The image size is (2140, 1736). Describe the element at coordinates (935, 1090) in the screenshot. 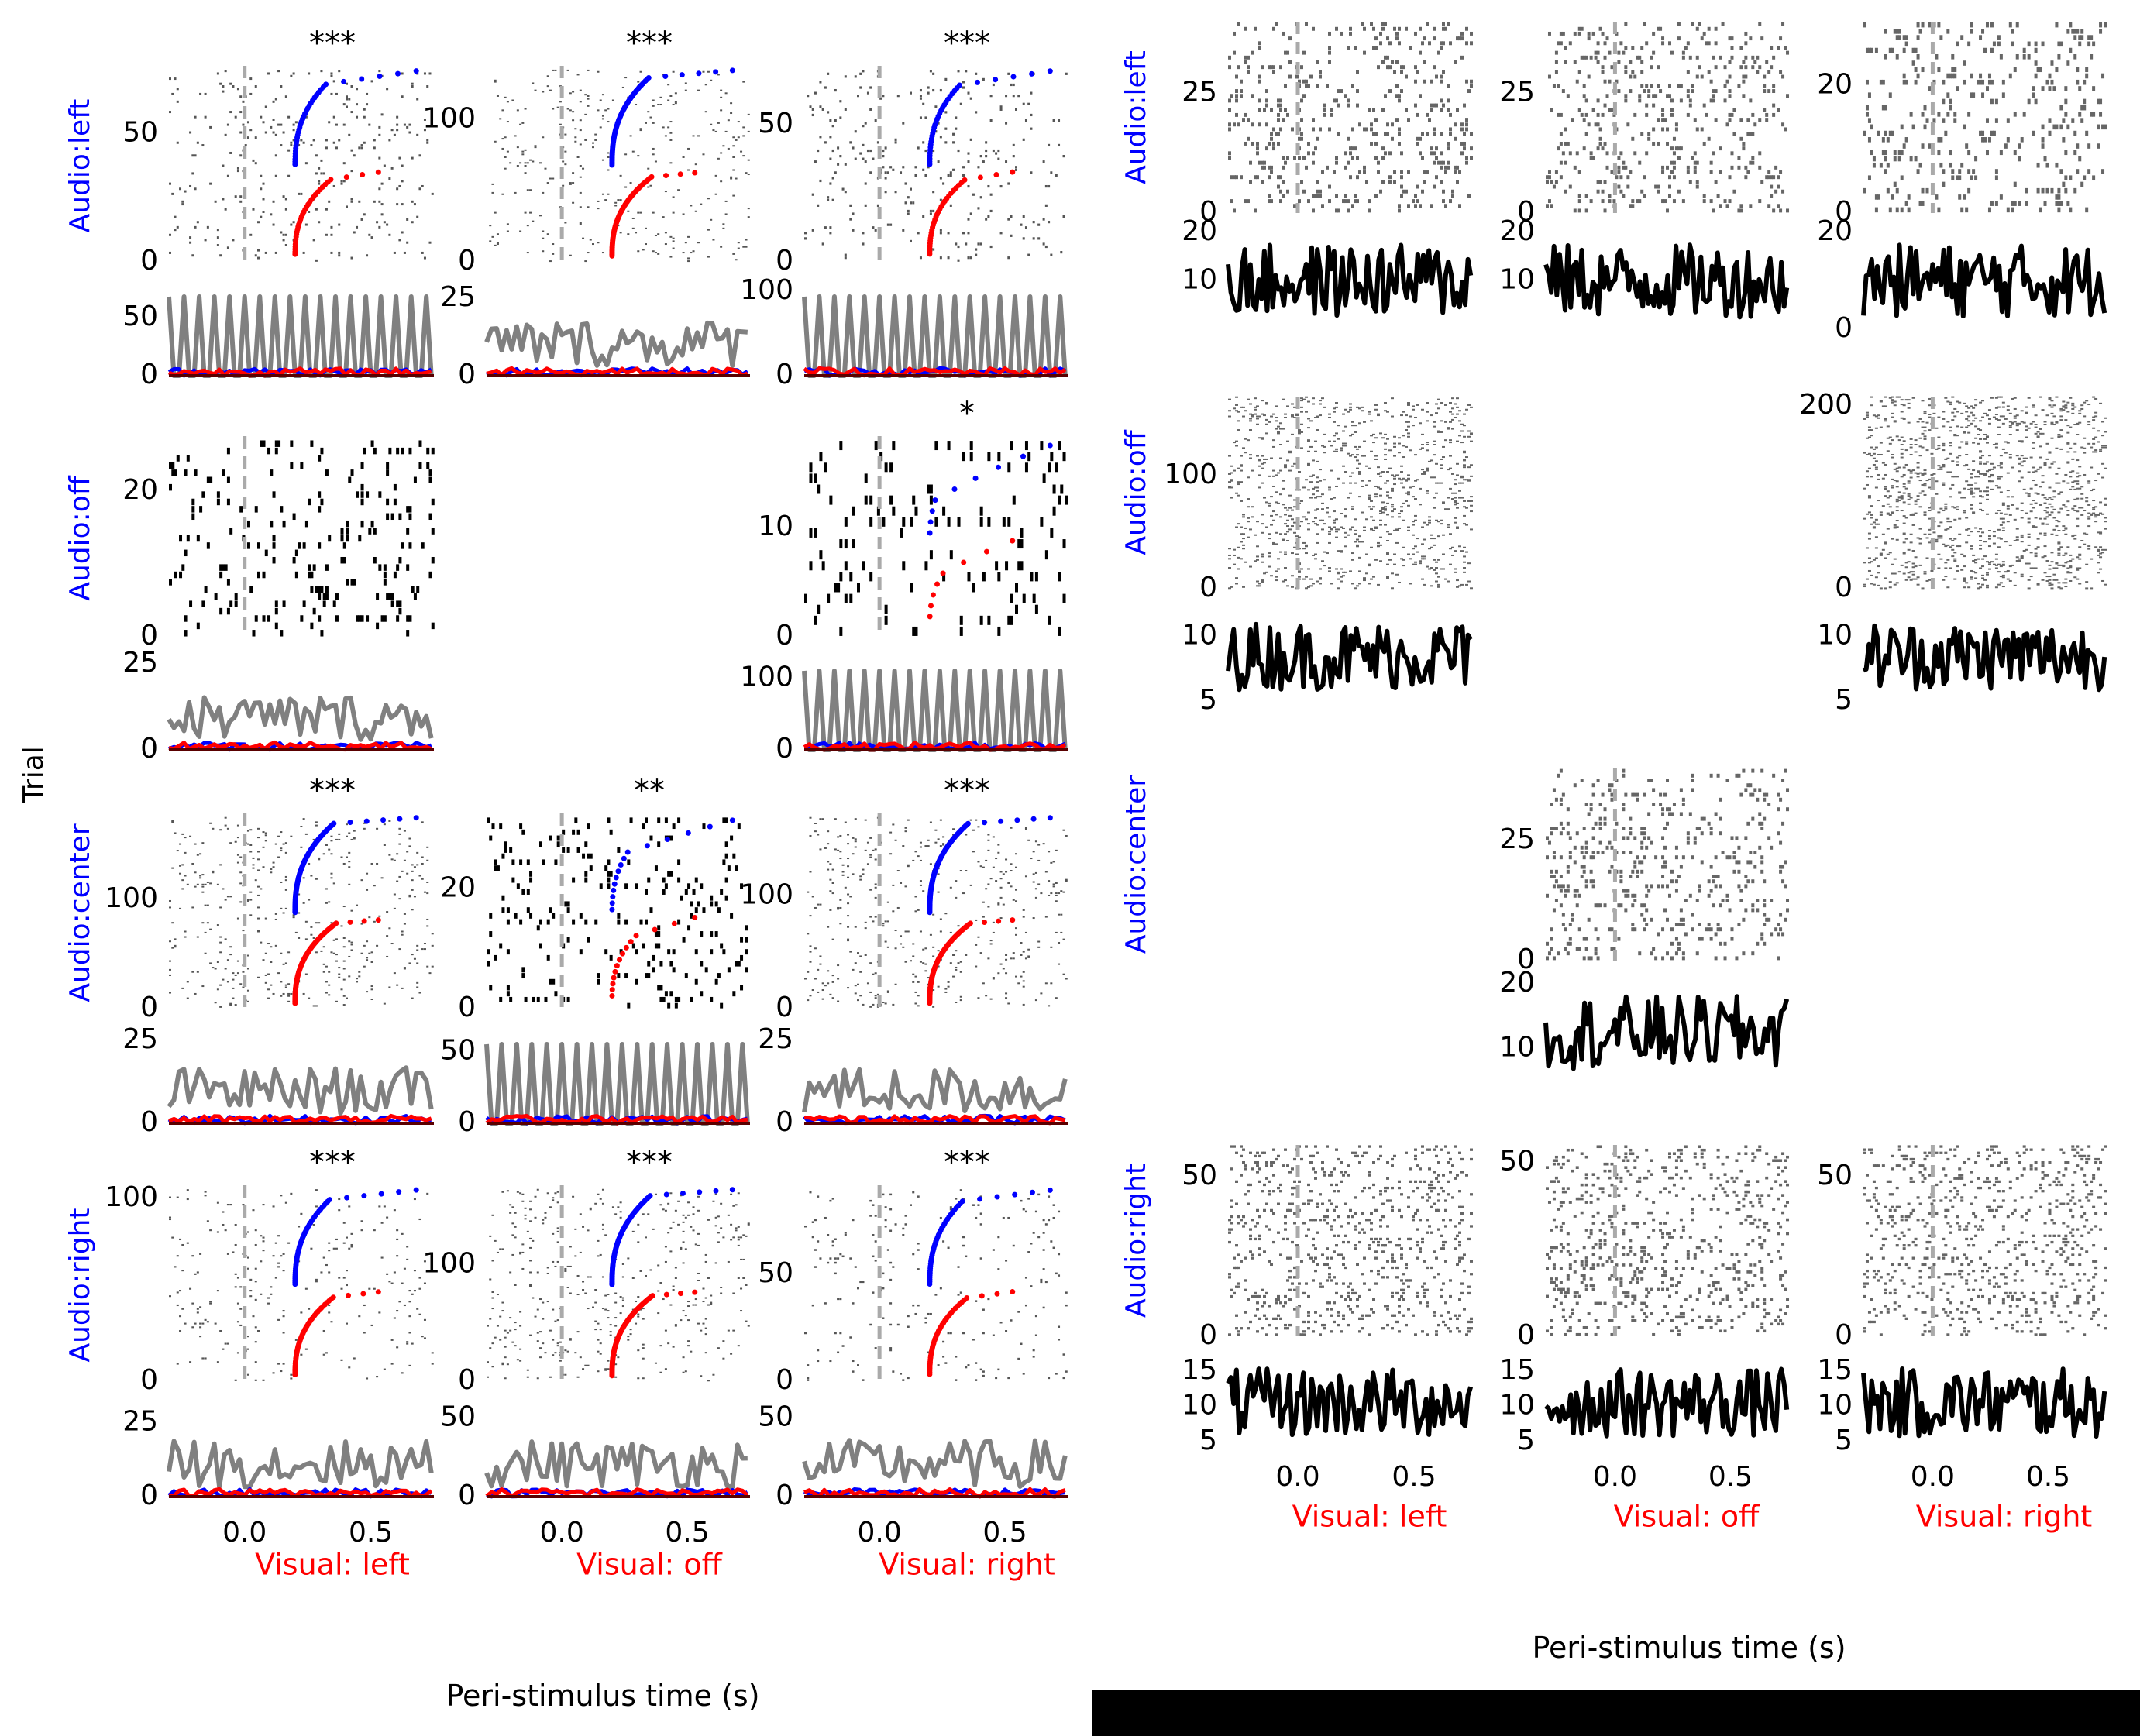

I see `psth-baseline-trace` at that location.